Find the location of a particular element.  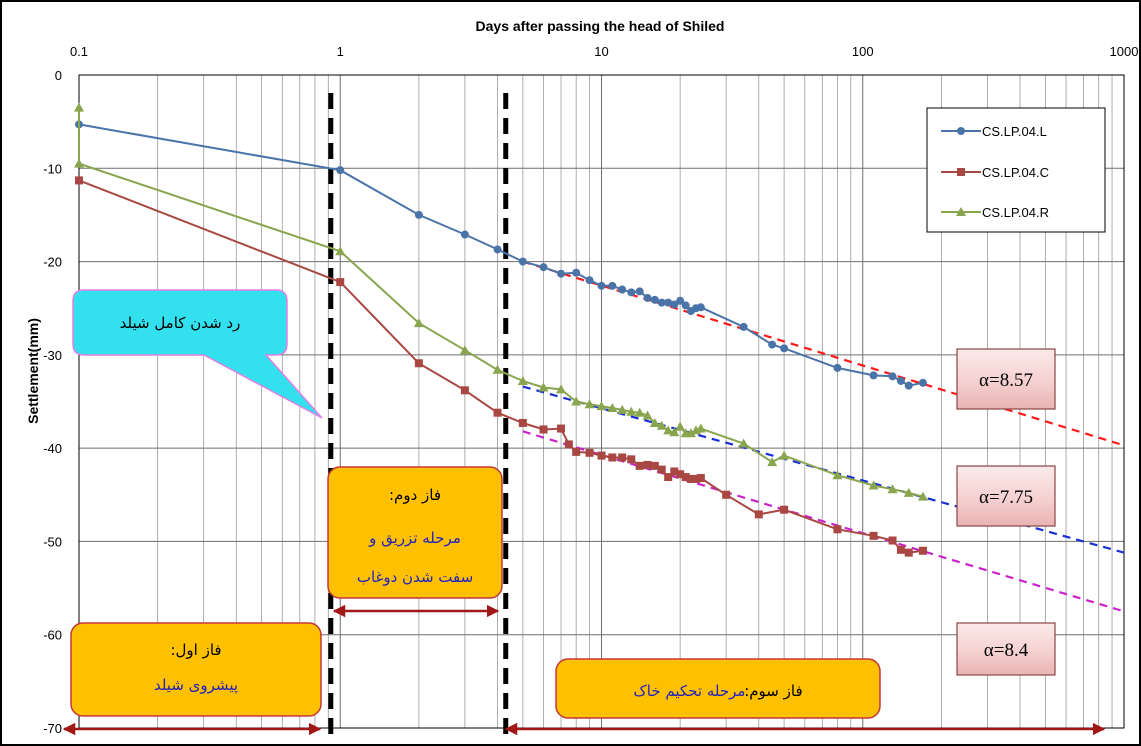

callout-bubble is located at coordinates (197, 354).